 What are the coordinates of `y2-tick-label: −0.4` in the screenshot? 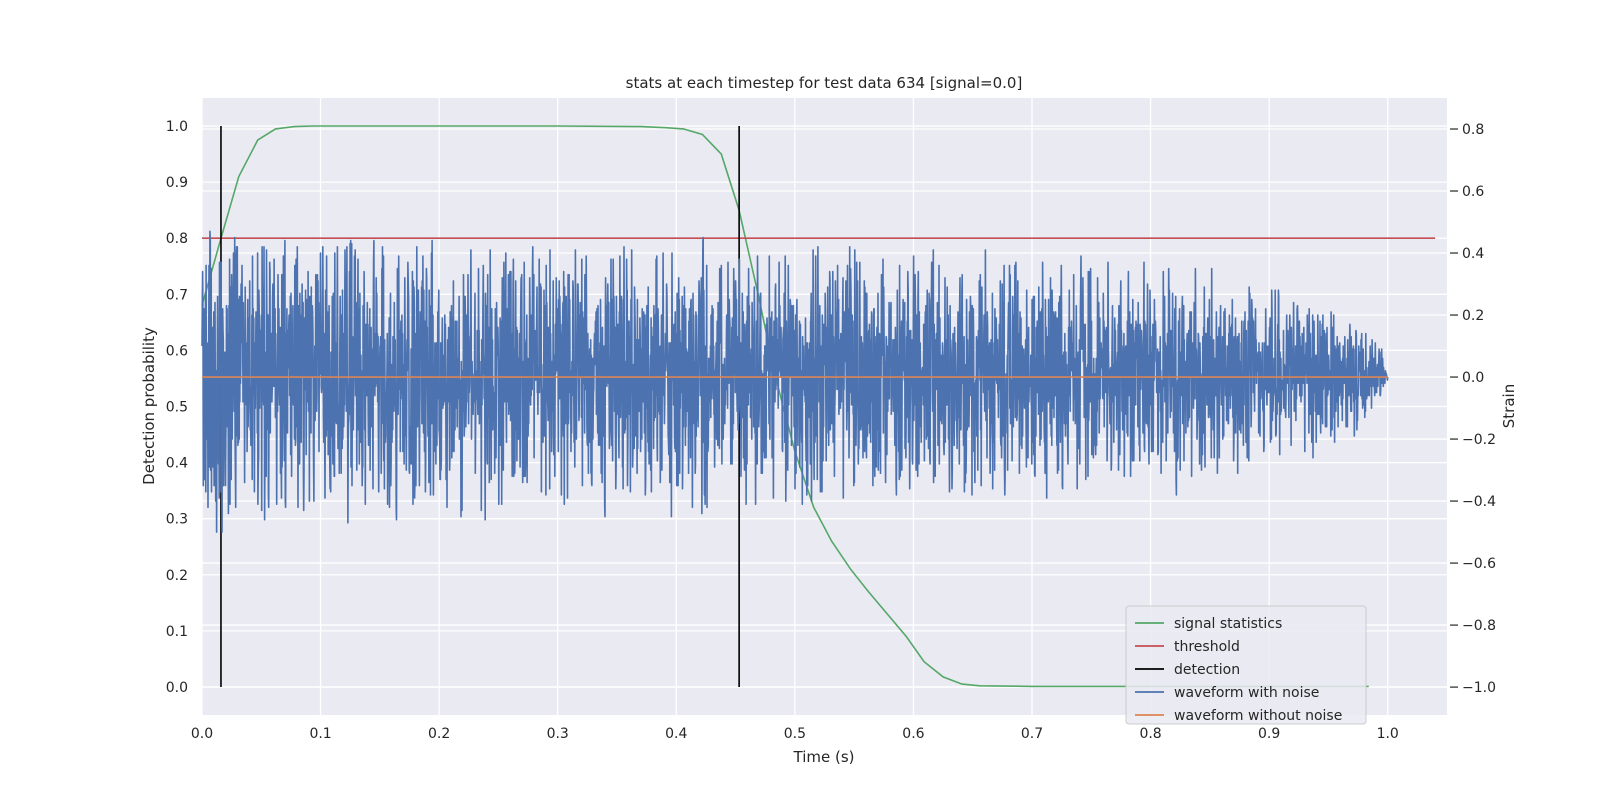 It's located at (1479, 502).